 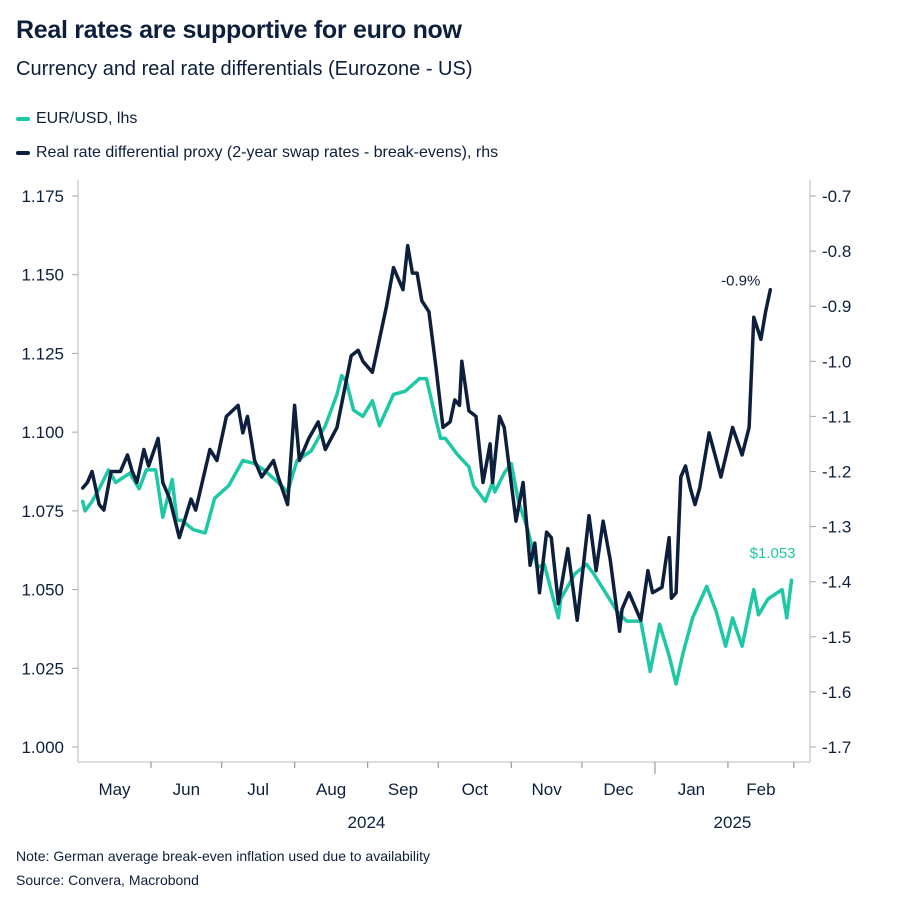 What do you see at coordinates (836, 361) in the screenshot?
I see `right-axis-tick-label: -1.0` at bounding box center [836, 361].